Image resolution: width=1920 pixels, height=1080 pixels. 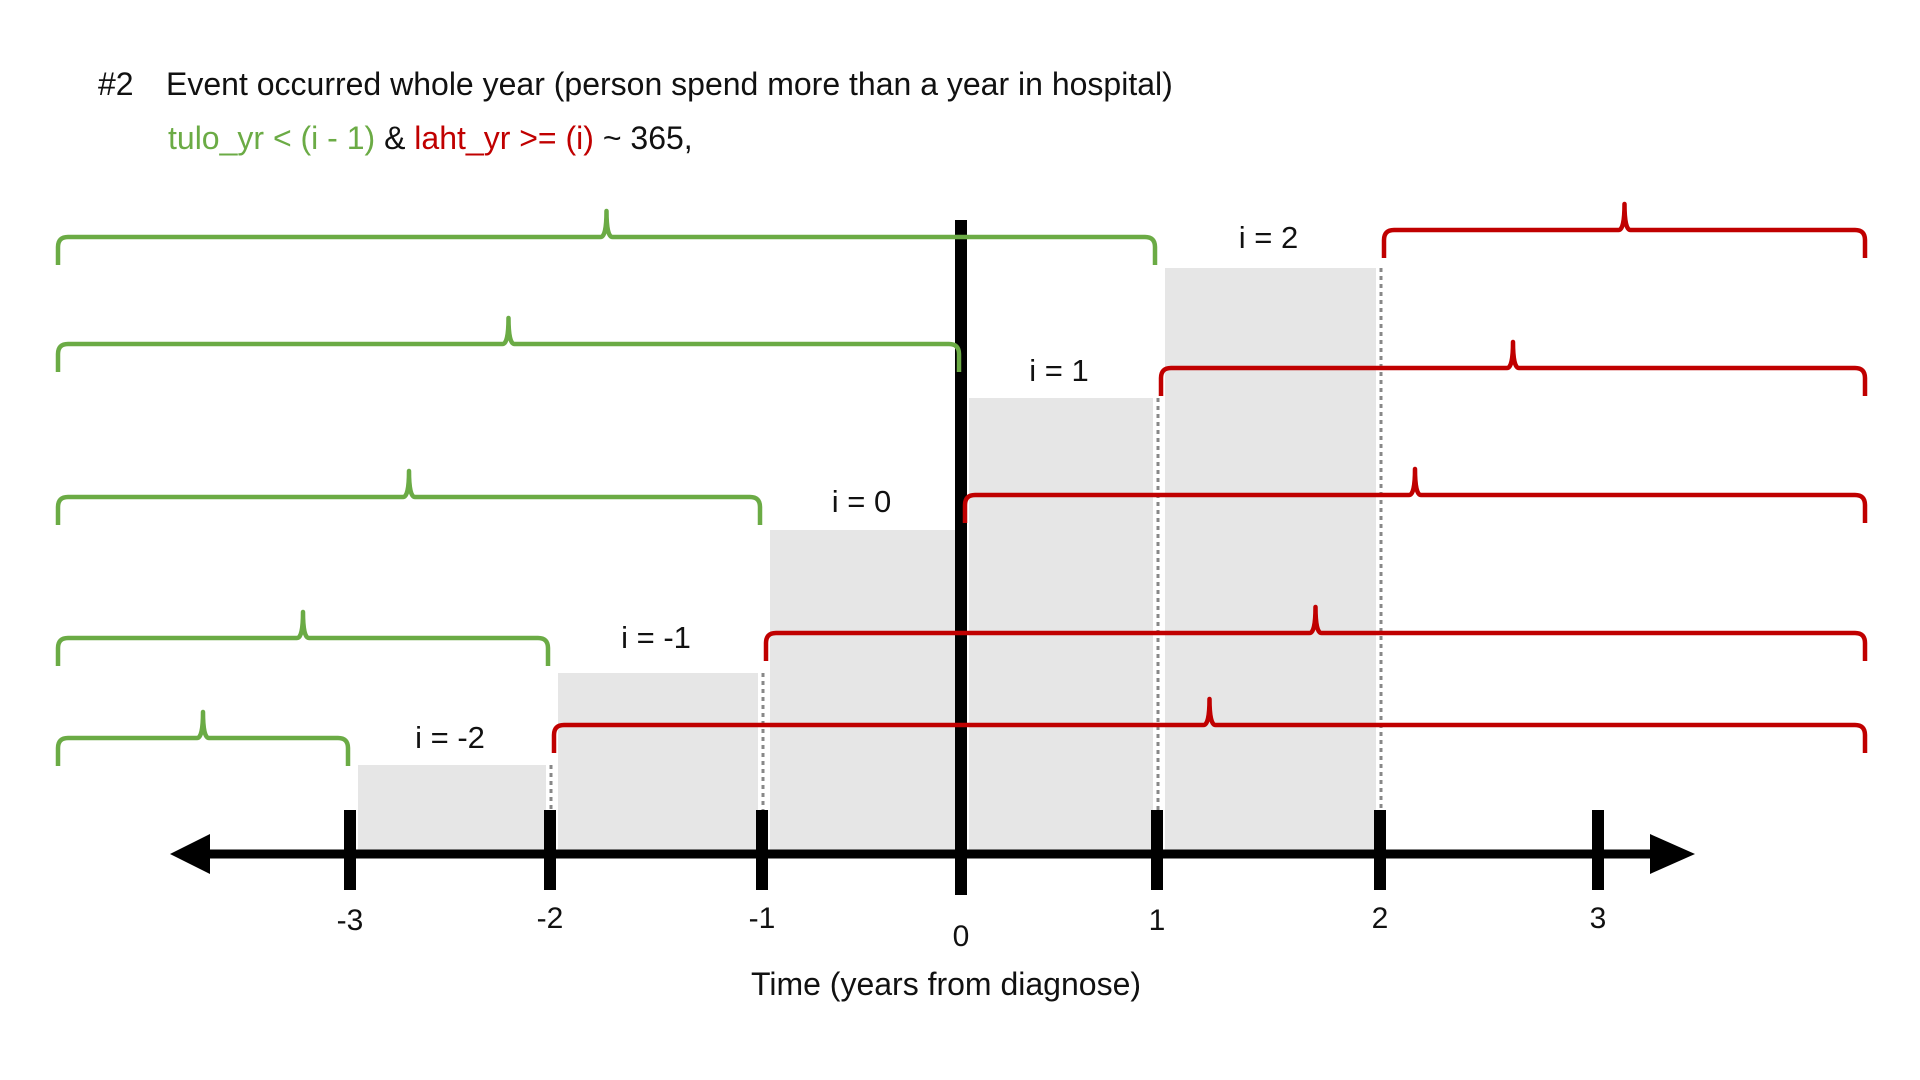 What do you see at coordinates (1268, 237) in the screenshot?
I see `step-label: i = 2` at bounding box center [1268, 237].